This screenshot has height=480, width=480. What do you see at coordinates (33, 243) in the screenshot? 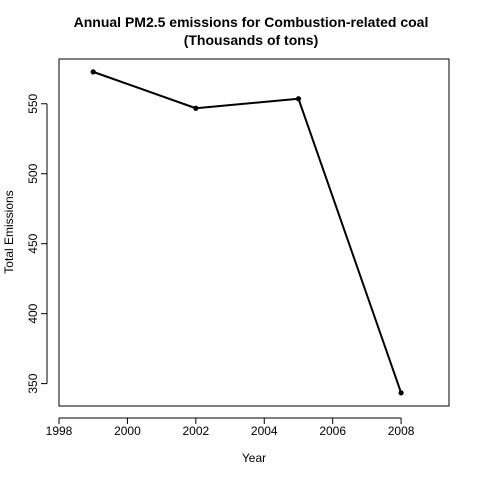
I see `y-tick-label: 450` at bounding box center [33, 243].